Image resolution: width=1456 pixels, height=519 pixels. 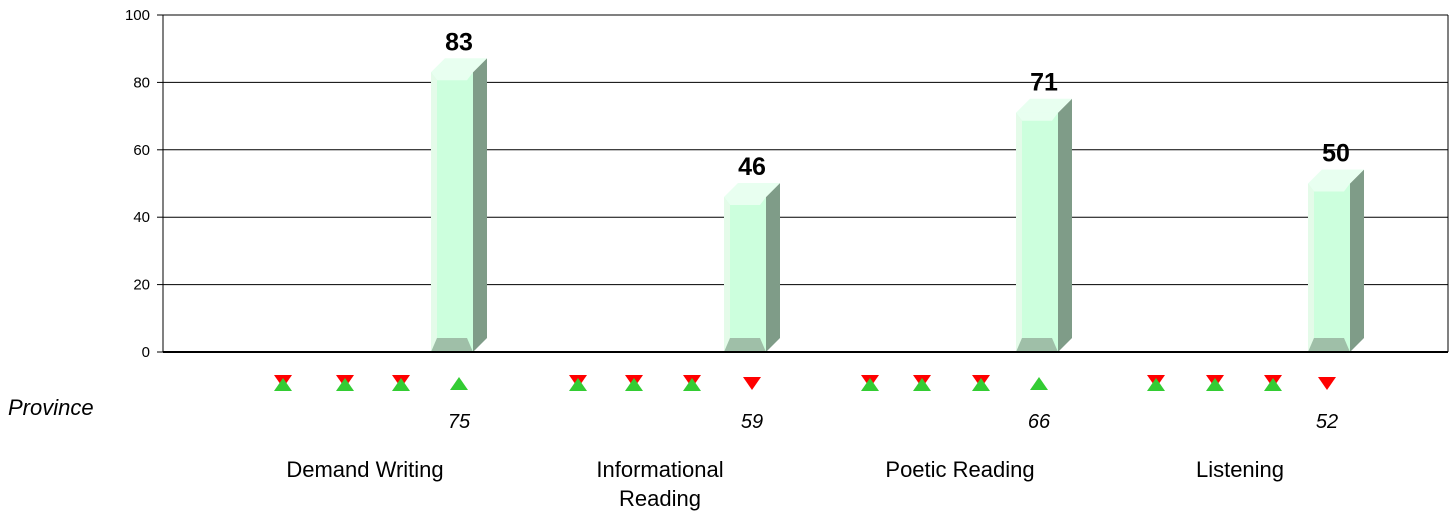 What do you see at coordinates (1336, 154) in the screenshot?
I see `bar-value-label: 50` at bounding box center [1336, 154].